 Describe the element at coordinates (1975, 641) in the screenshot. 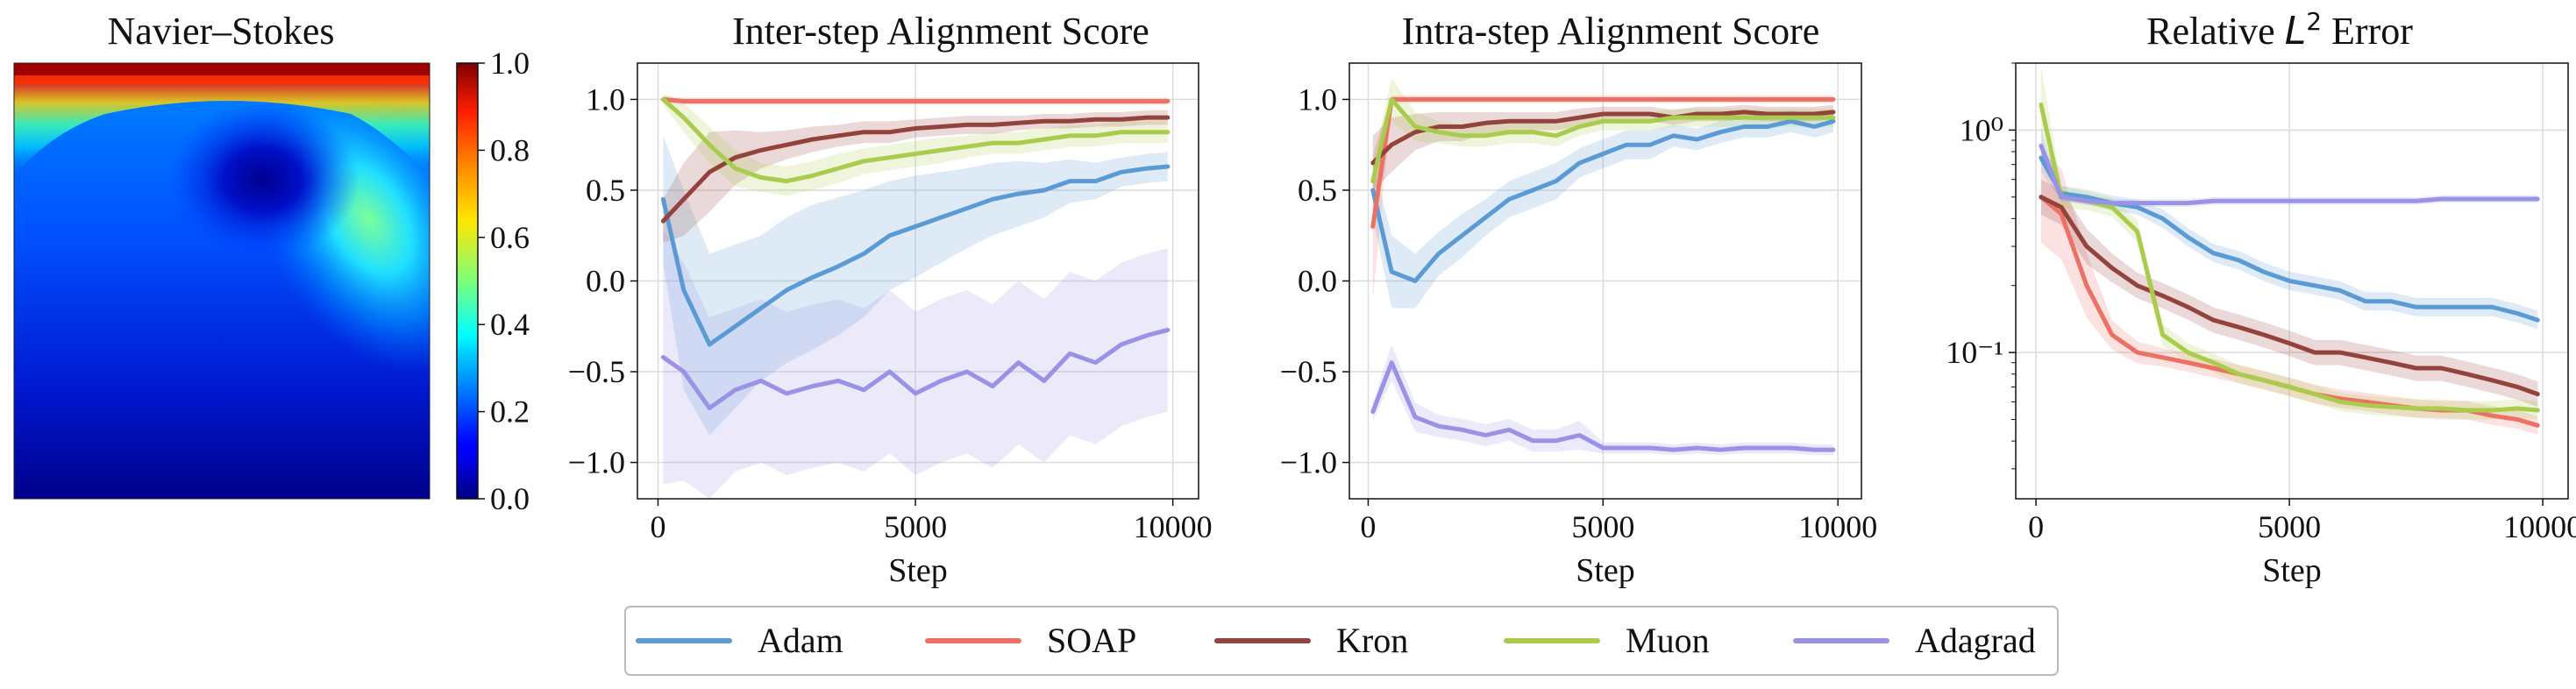

I see `legend-label: Adagrad` at that location.